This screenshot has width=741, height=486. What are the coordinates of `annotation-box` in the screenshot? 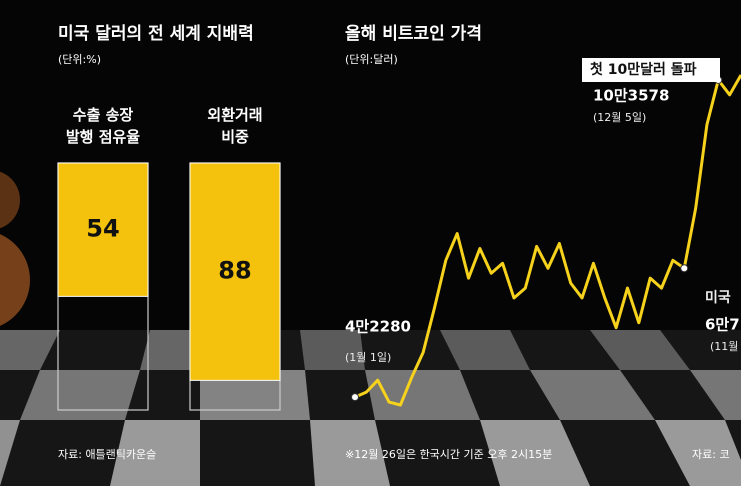 It's located at (651, 70).